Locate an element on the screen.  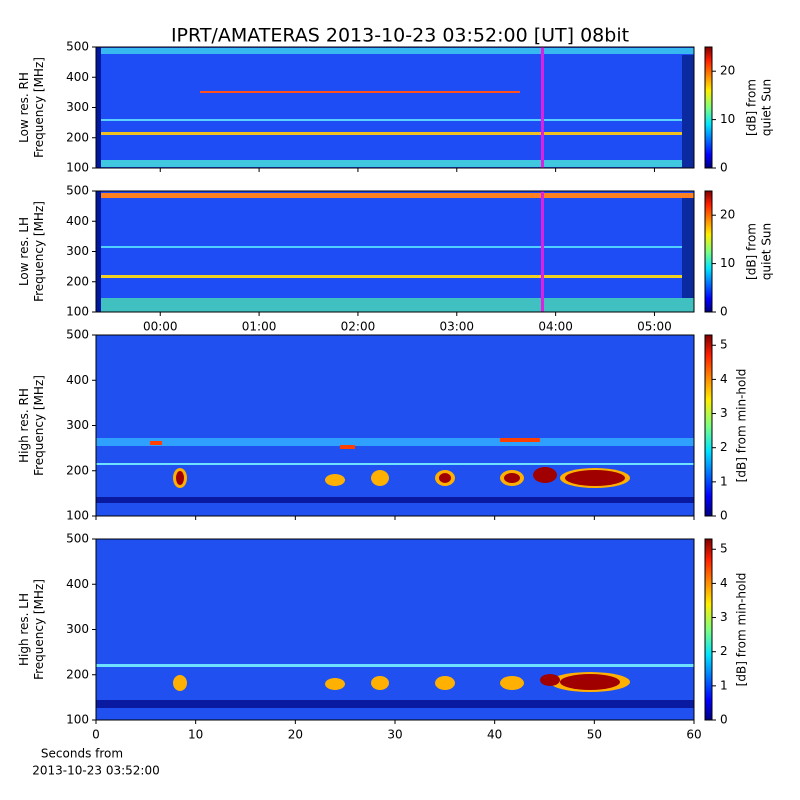
x-tick-label: 60 is located at coordinates (693, 735).